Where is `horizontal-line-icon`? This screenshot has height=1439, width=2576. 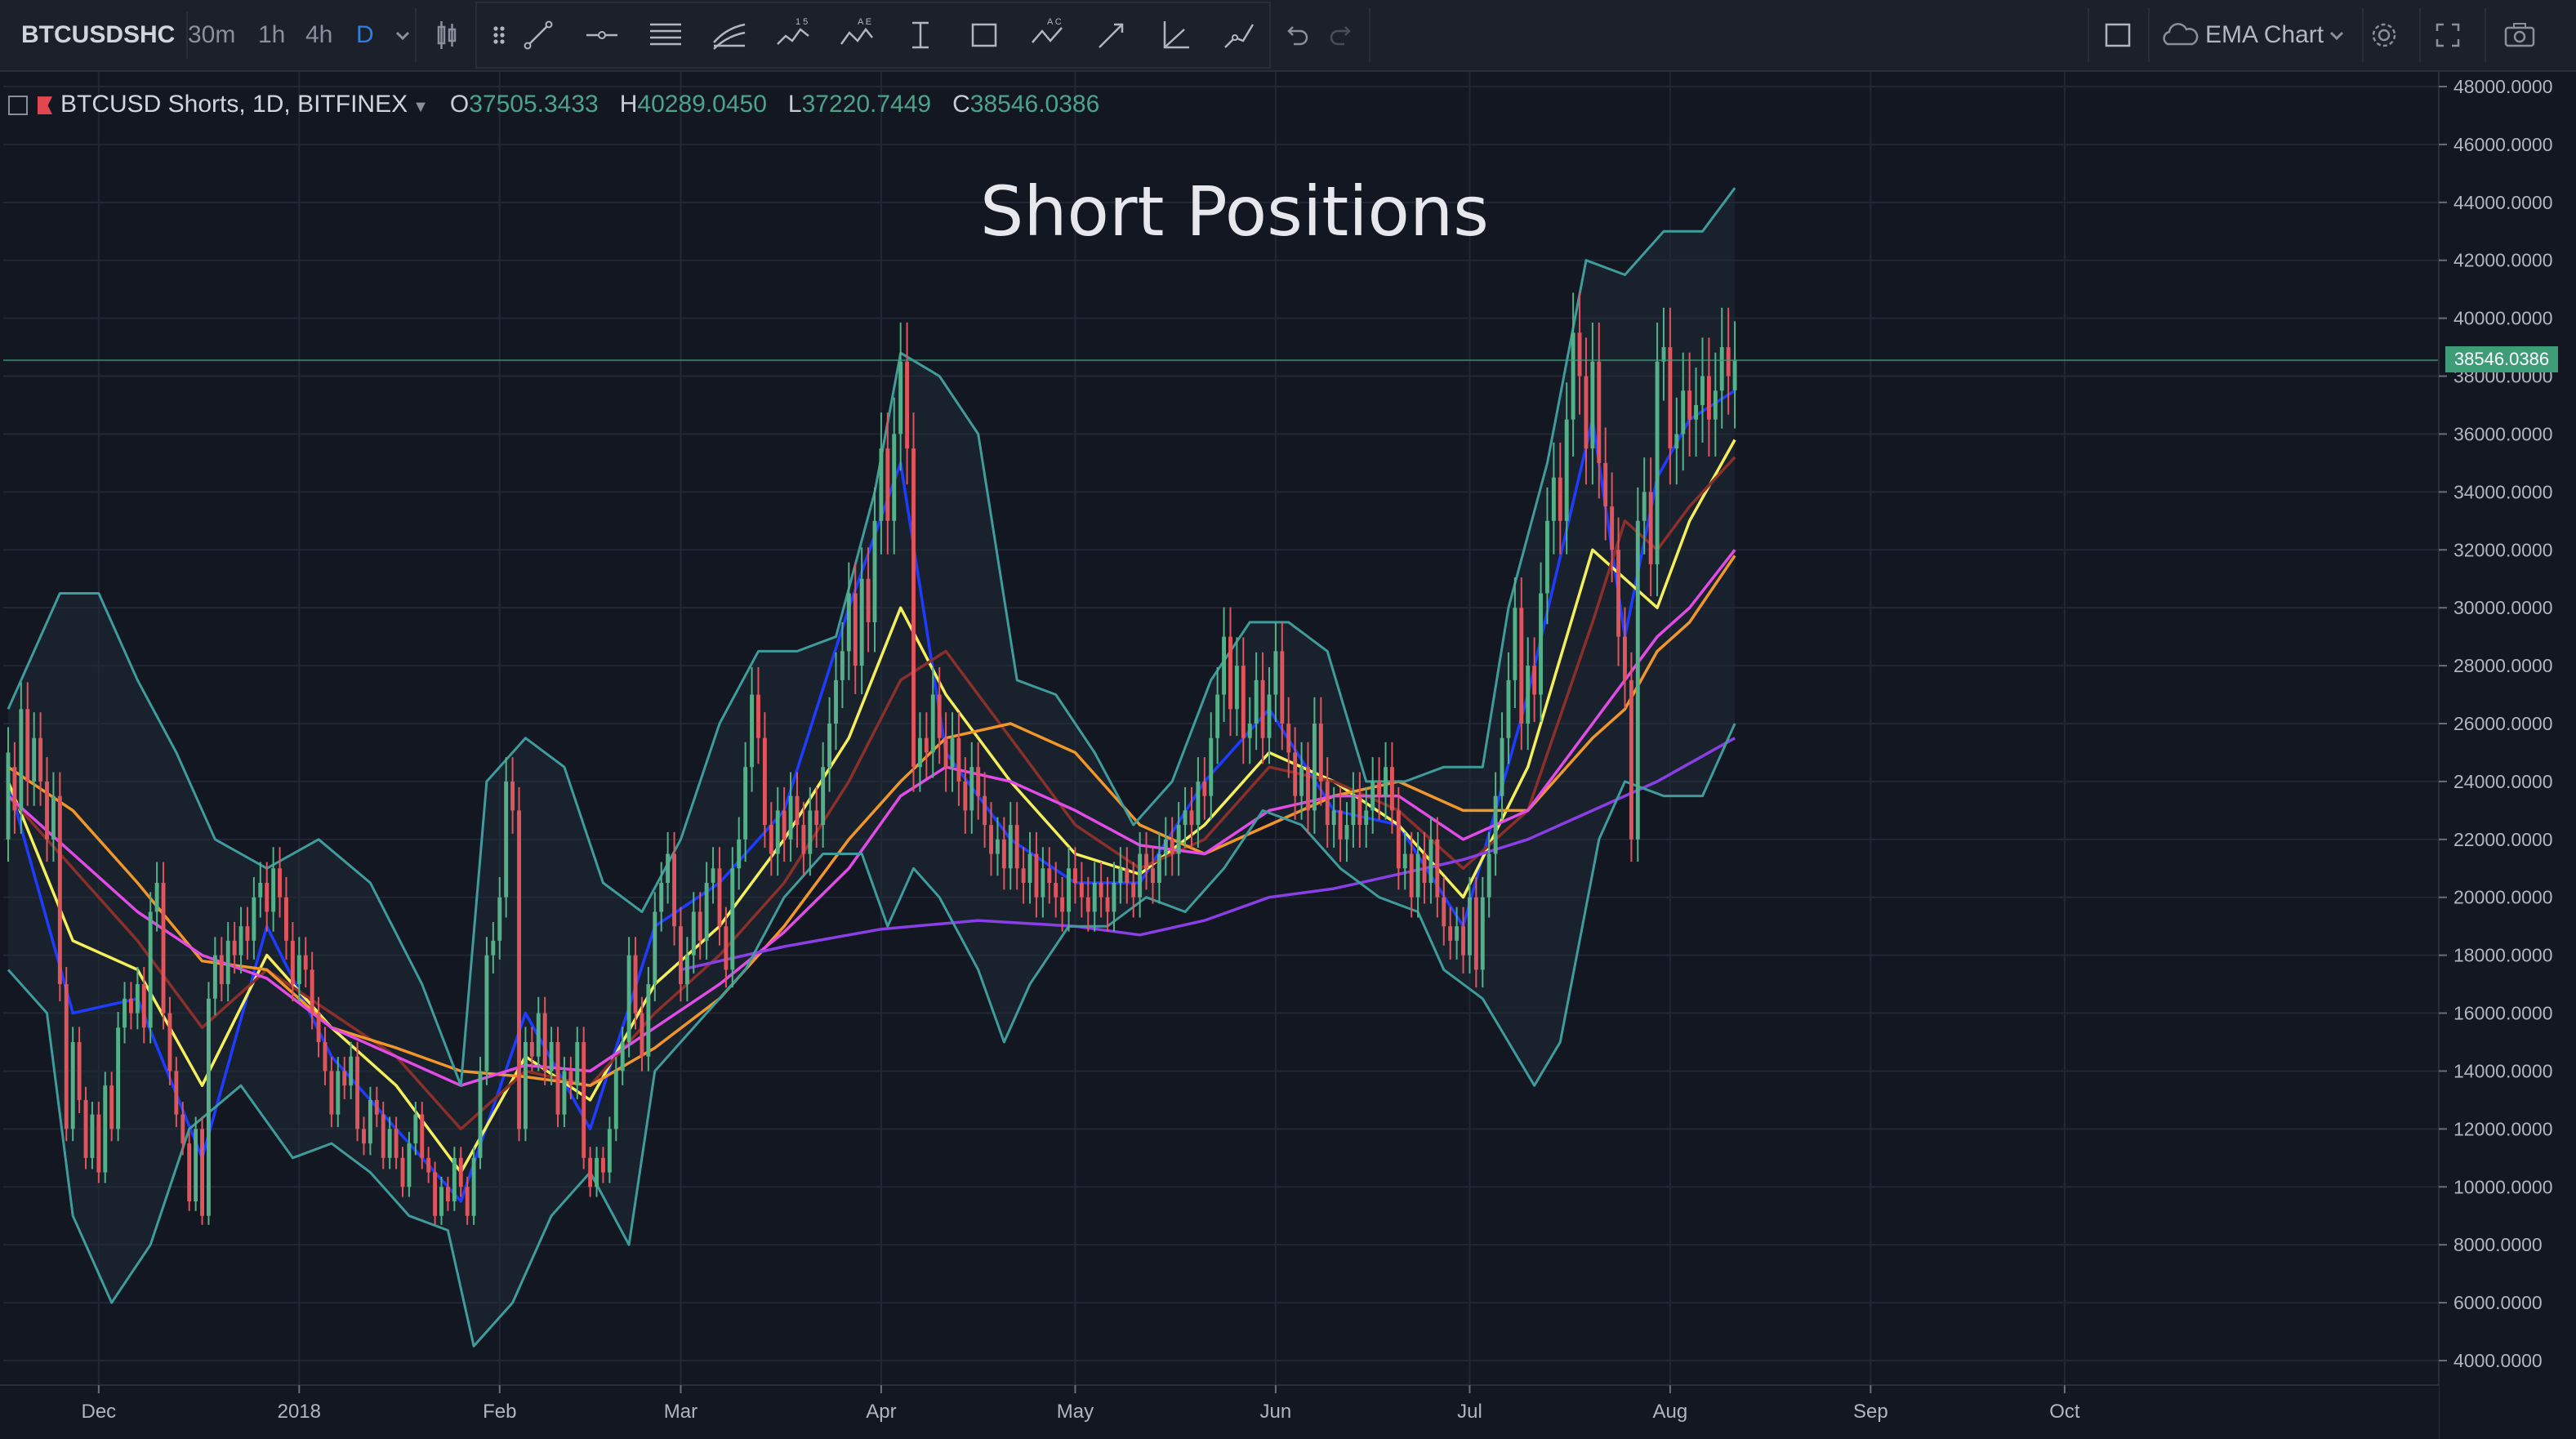 horizontal-line-icon is located at coordinates (602, 35).